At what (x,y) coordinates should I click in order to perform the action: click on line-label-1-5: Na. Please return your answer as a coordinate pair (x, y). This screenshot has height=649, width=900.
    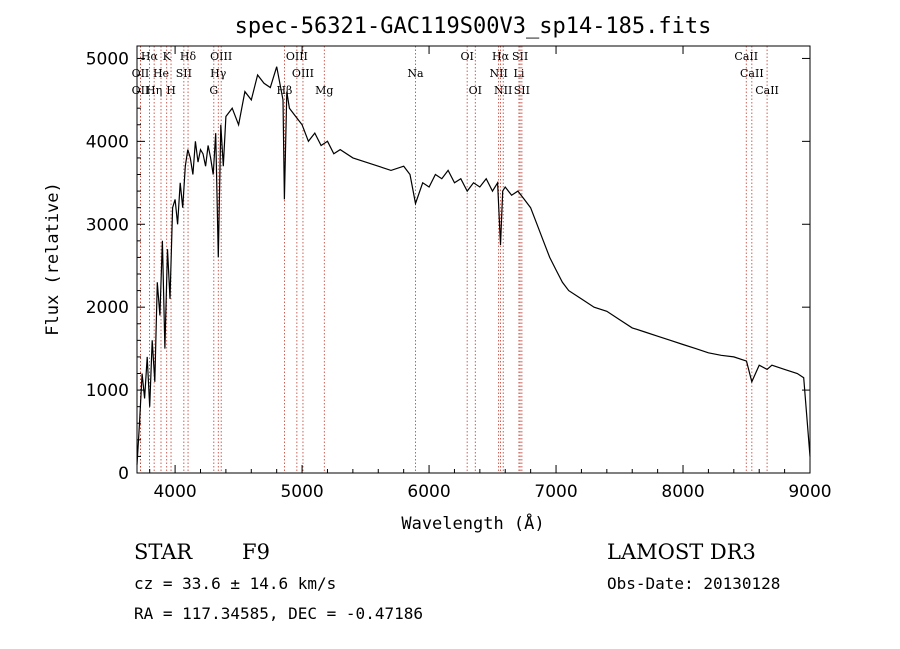
    Looking at the image, I should click on (415, 73).